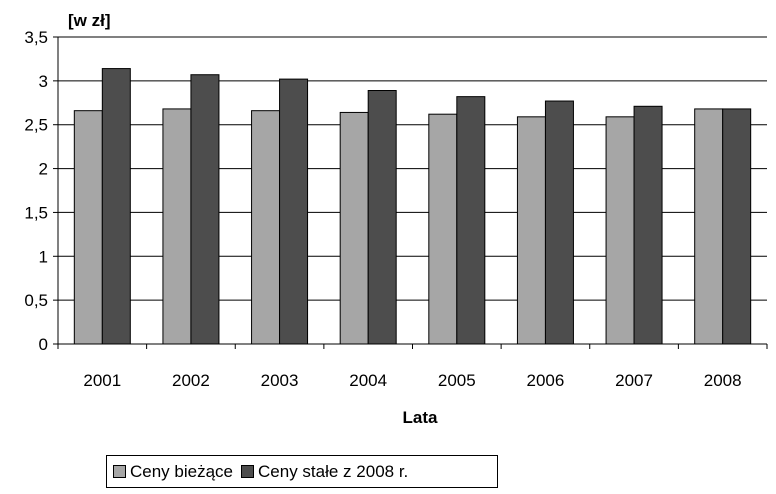 The height and width of the screenshot is (494, 776). I want to click on legend-label-constant-prices: Ceny stałe z 2008 r., so click(333, 471).